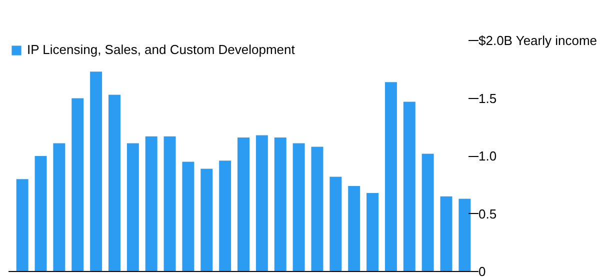 Image resolution: width=600 pixels, height=280 pixels. What do you see at coordinates (487, 156) in the screenshot?
I see `y-tick-label: 1.0` at bounding box center [487, 156].